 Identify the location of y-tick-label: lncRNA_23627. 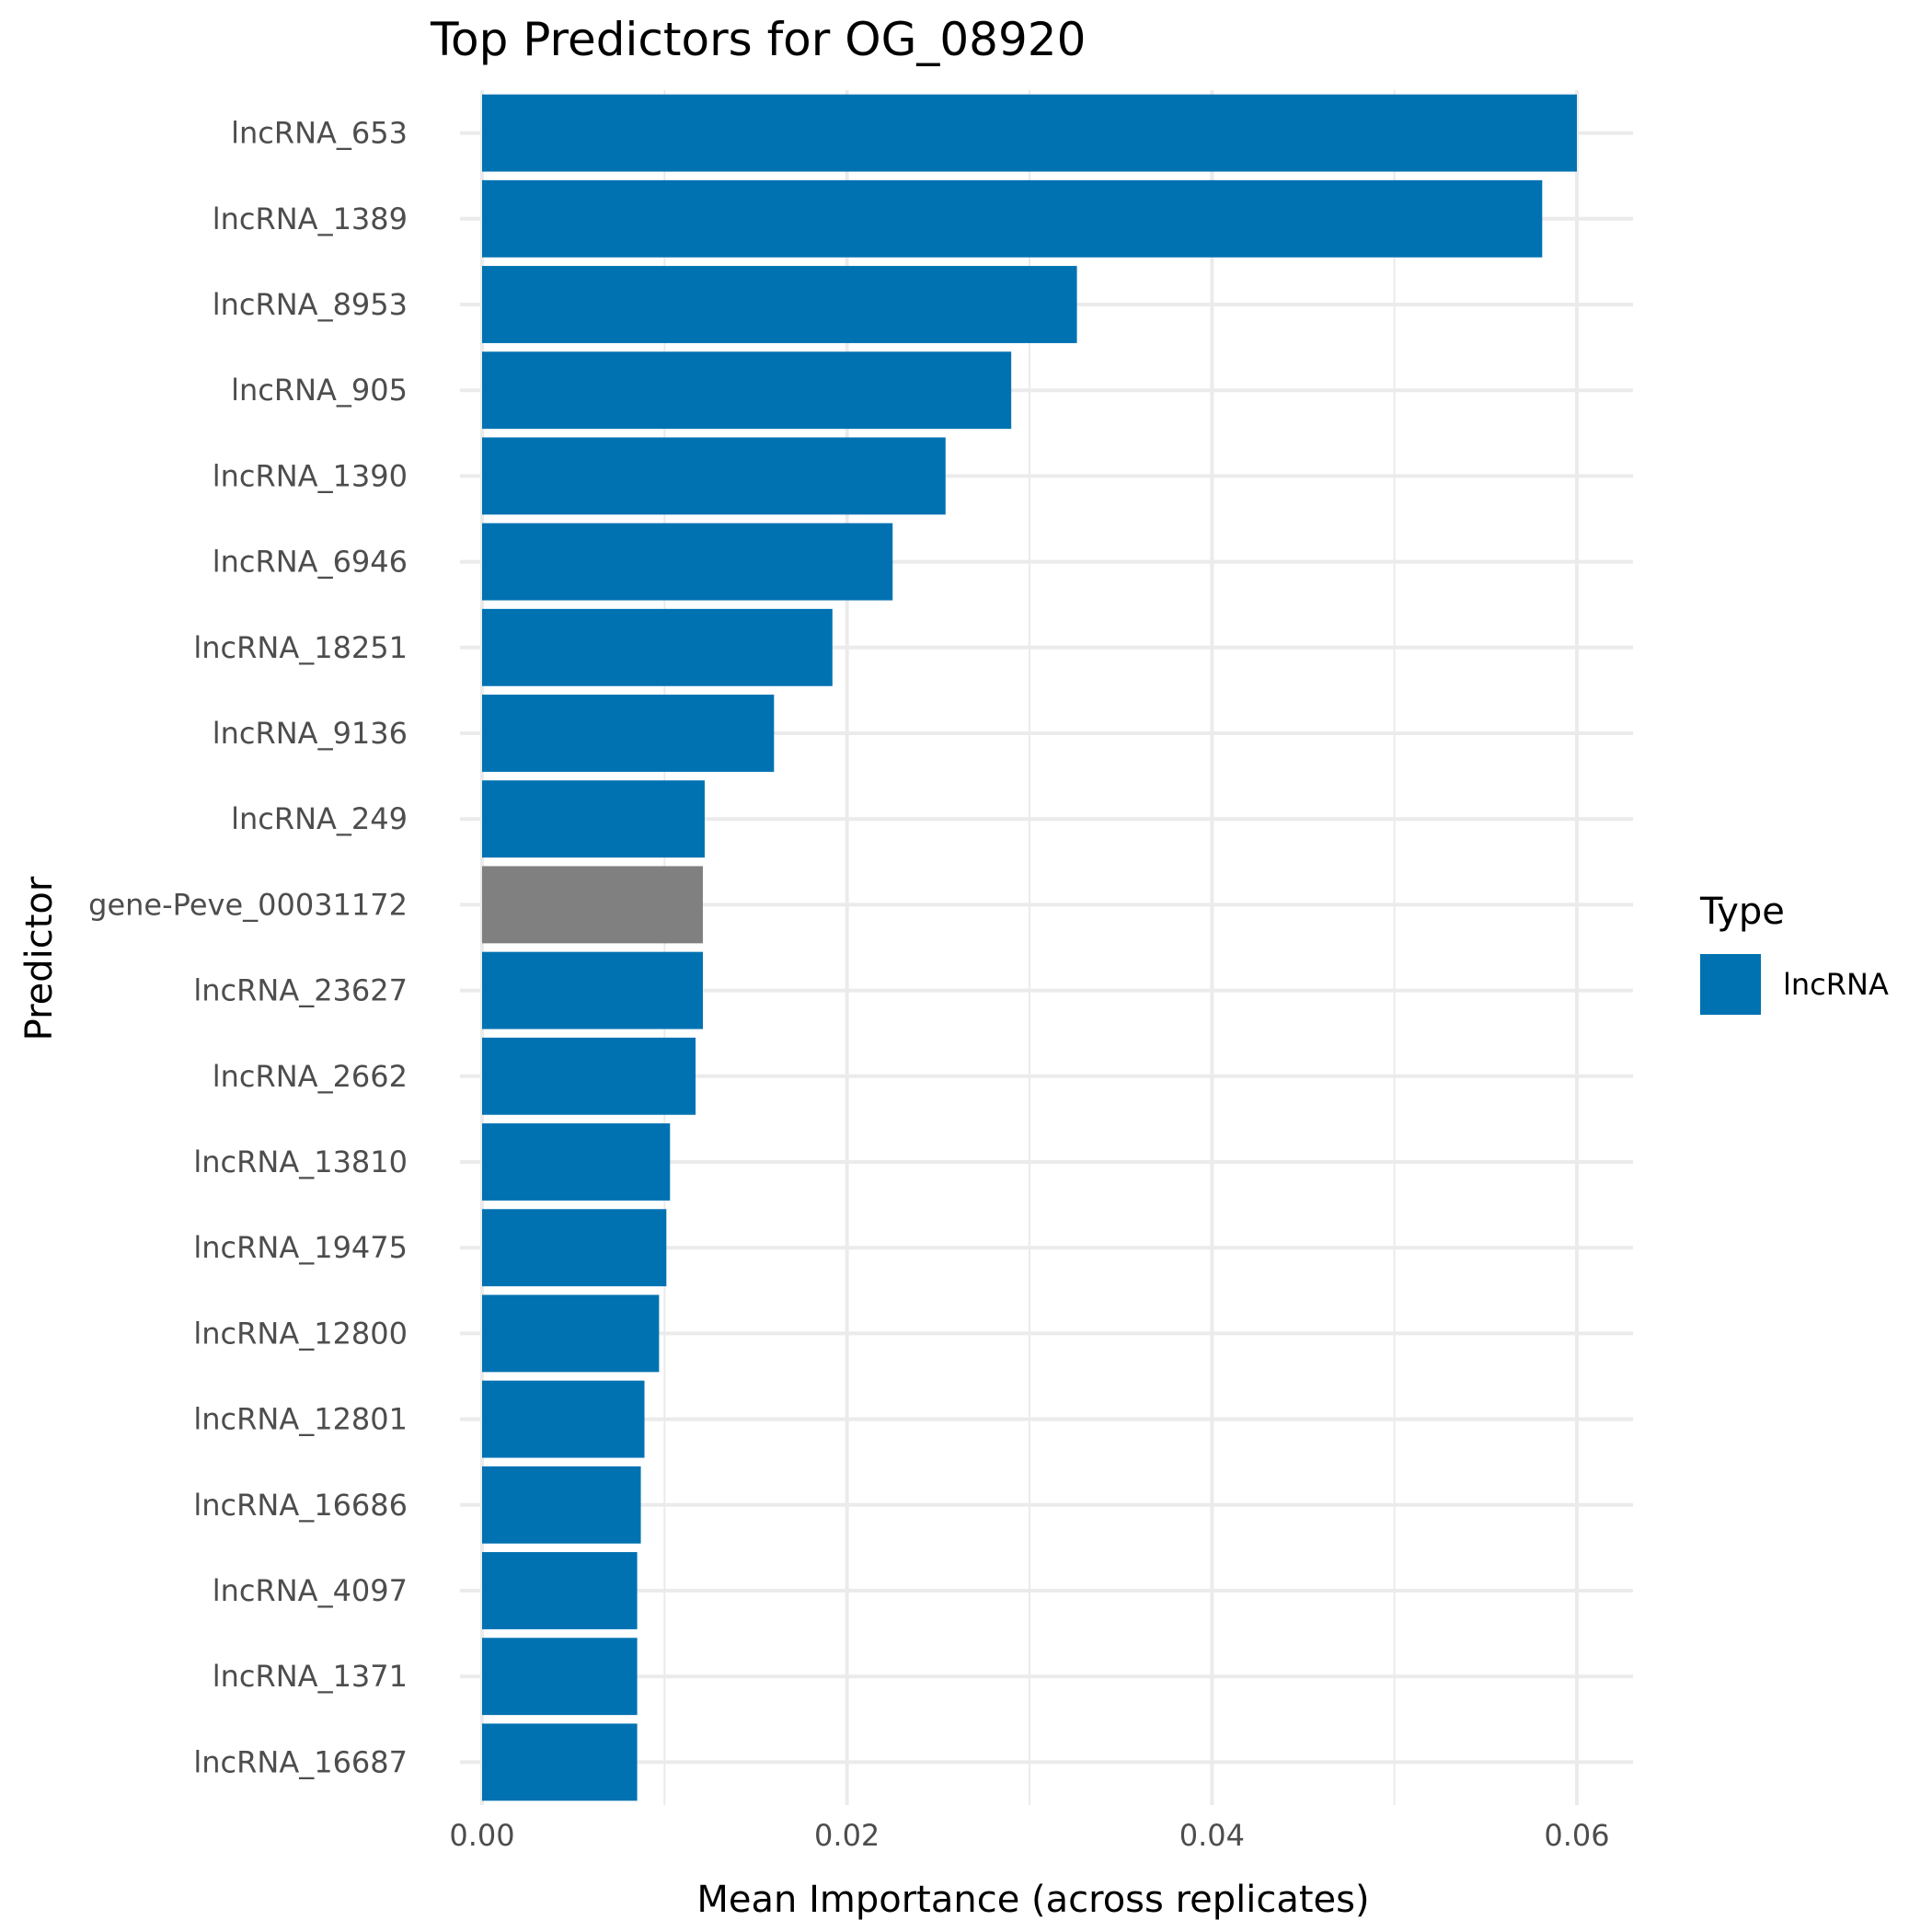
(300, 991).